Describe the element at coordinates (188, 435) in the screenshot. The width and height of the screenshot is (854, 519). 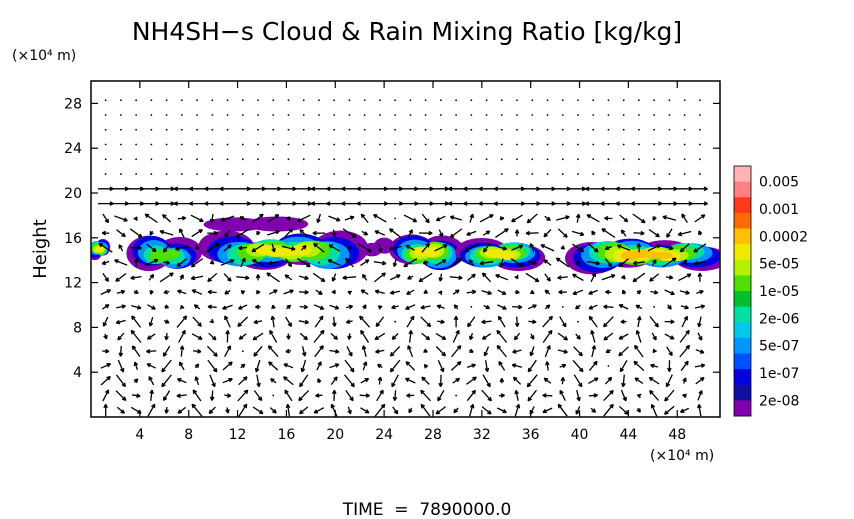
I see `x-tick-label: 8` at that location.